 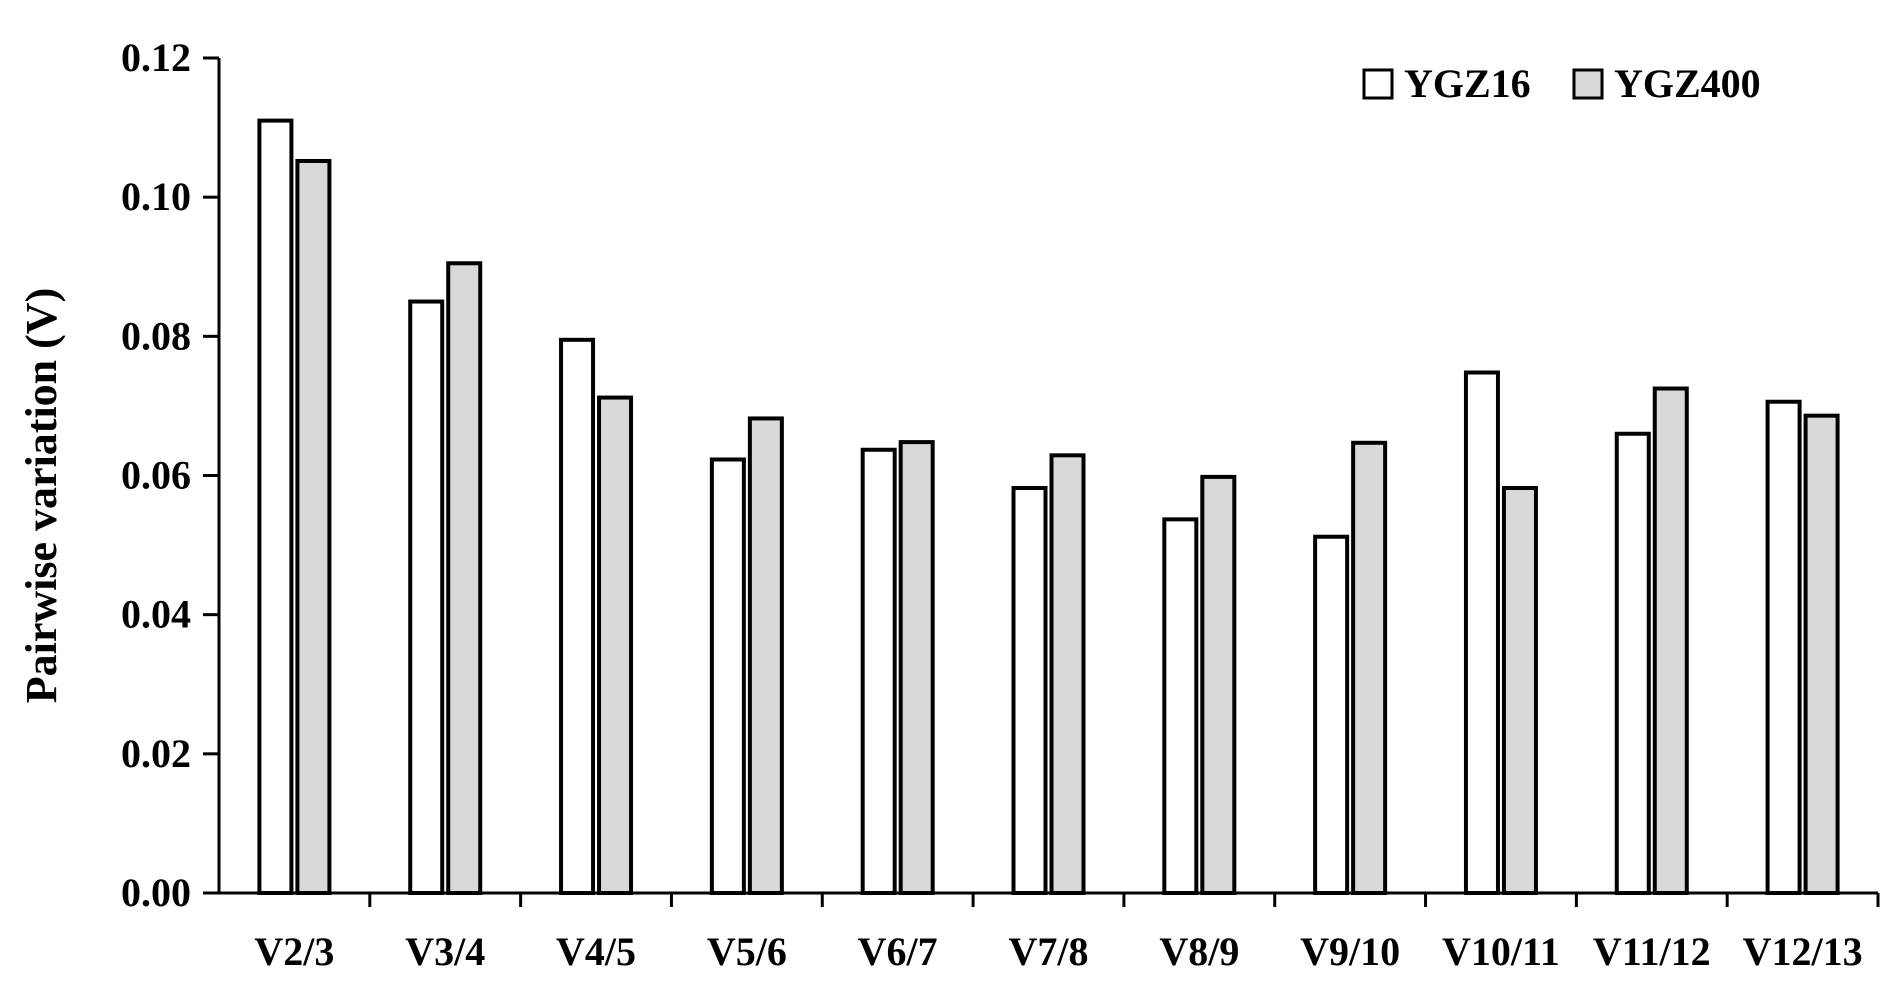 I want to click on x-category-label: V8/9, so click(x=1199, y=951).